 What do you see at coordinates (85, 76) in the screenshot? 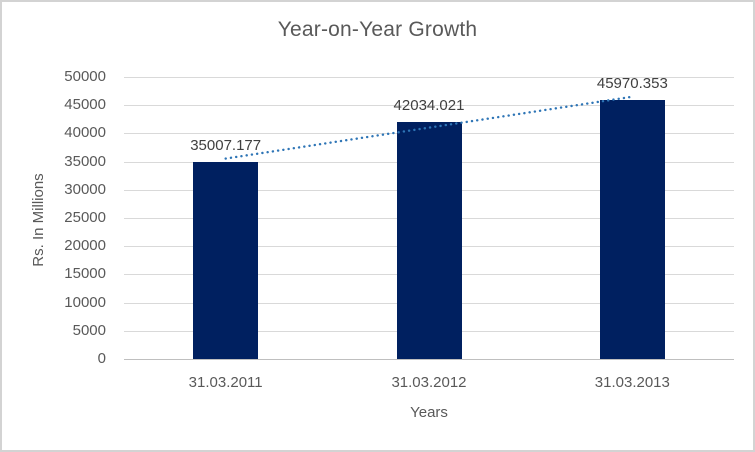
I see `y-tick-label: 50000` at bounding box center [85, 76].